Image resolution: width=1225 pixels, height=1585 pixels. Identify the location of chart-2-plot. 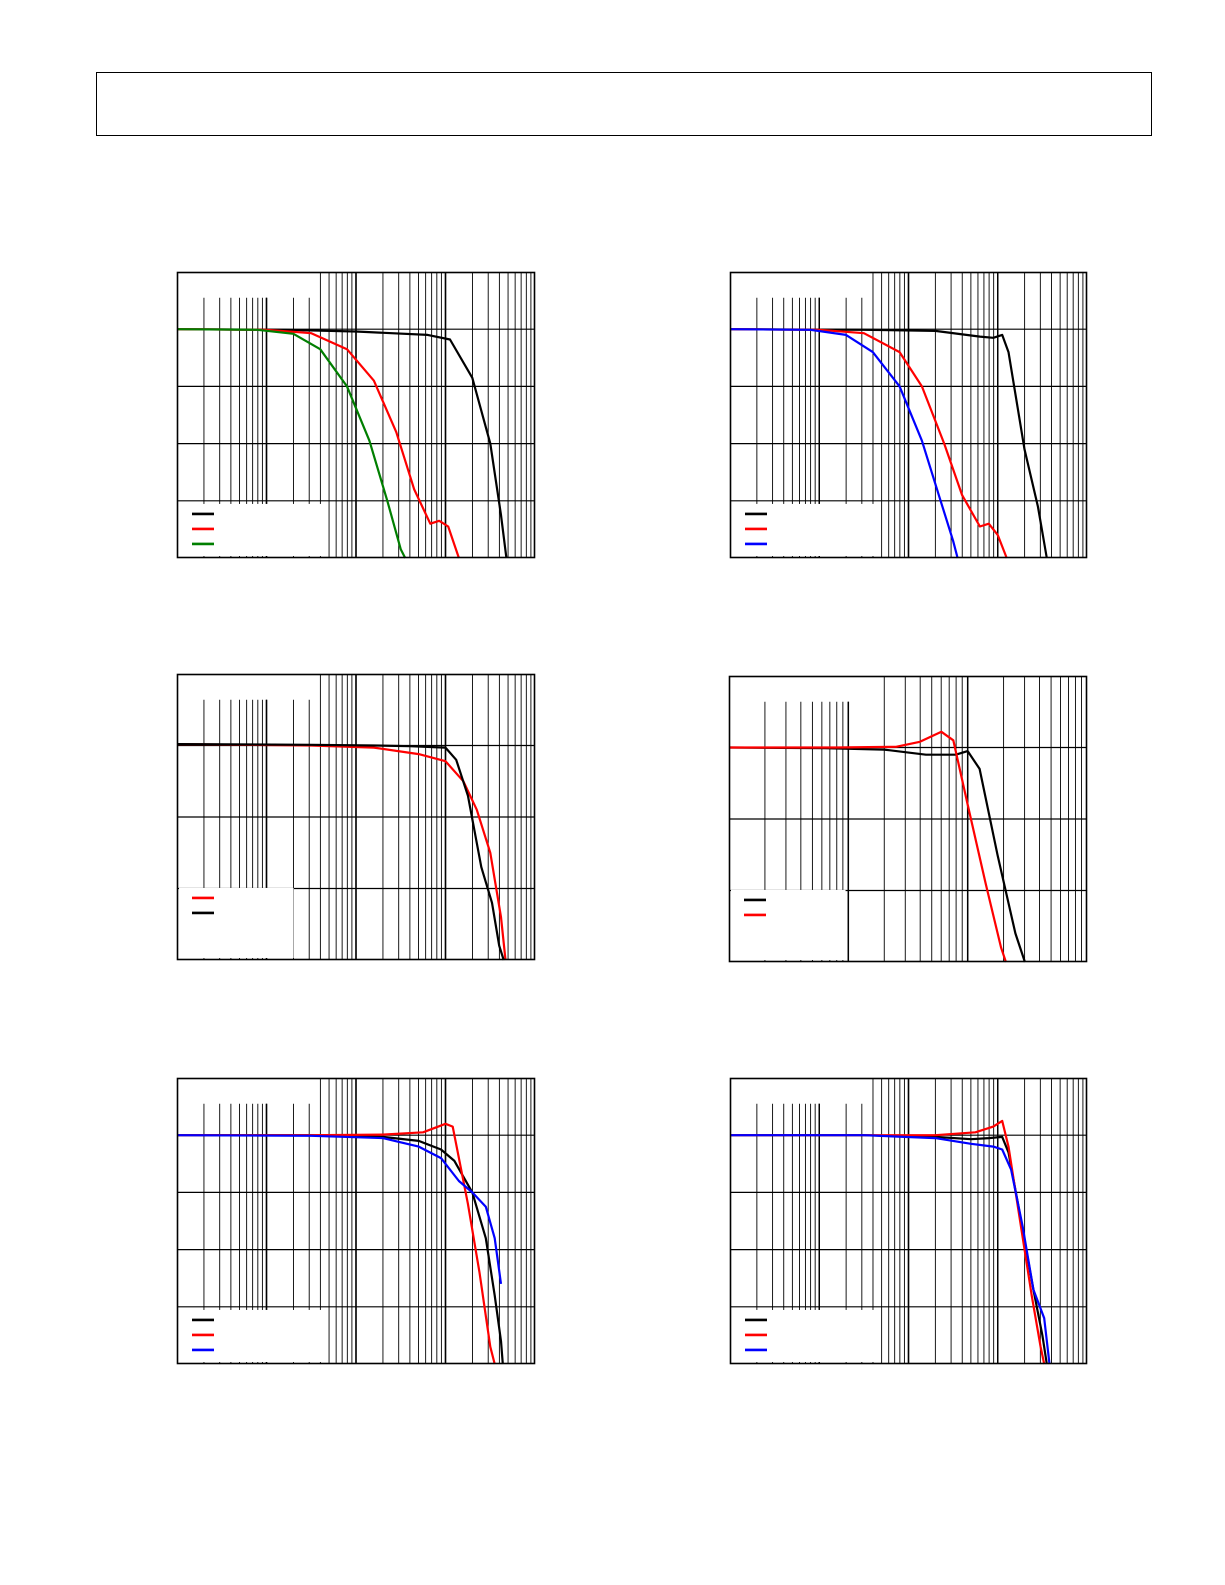
(908, 415).